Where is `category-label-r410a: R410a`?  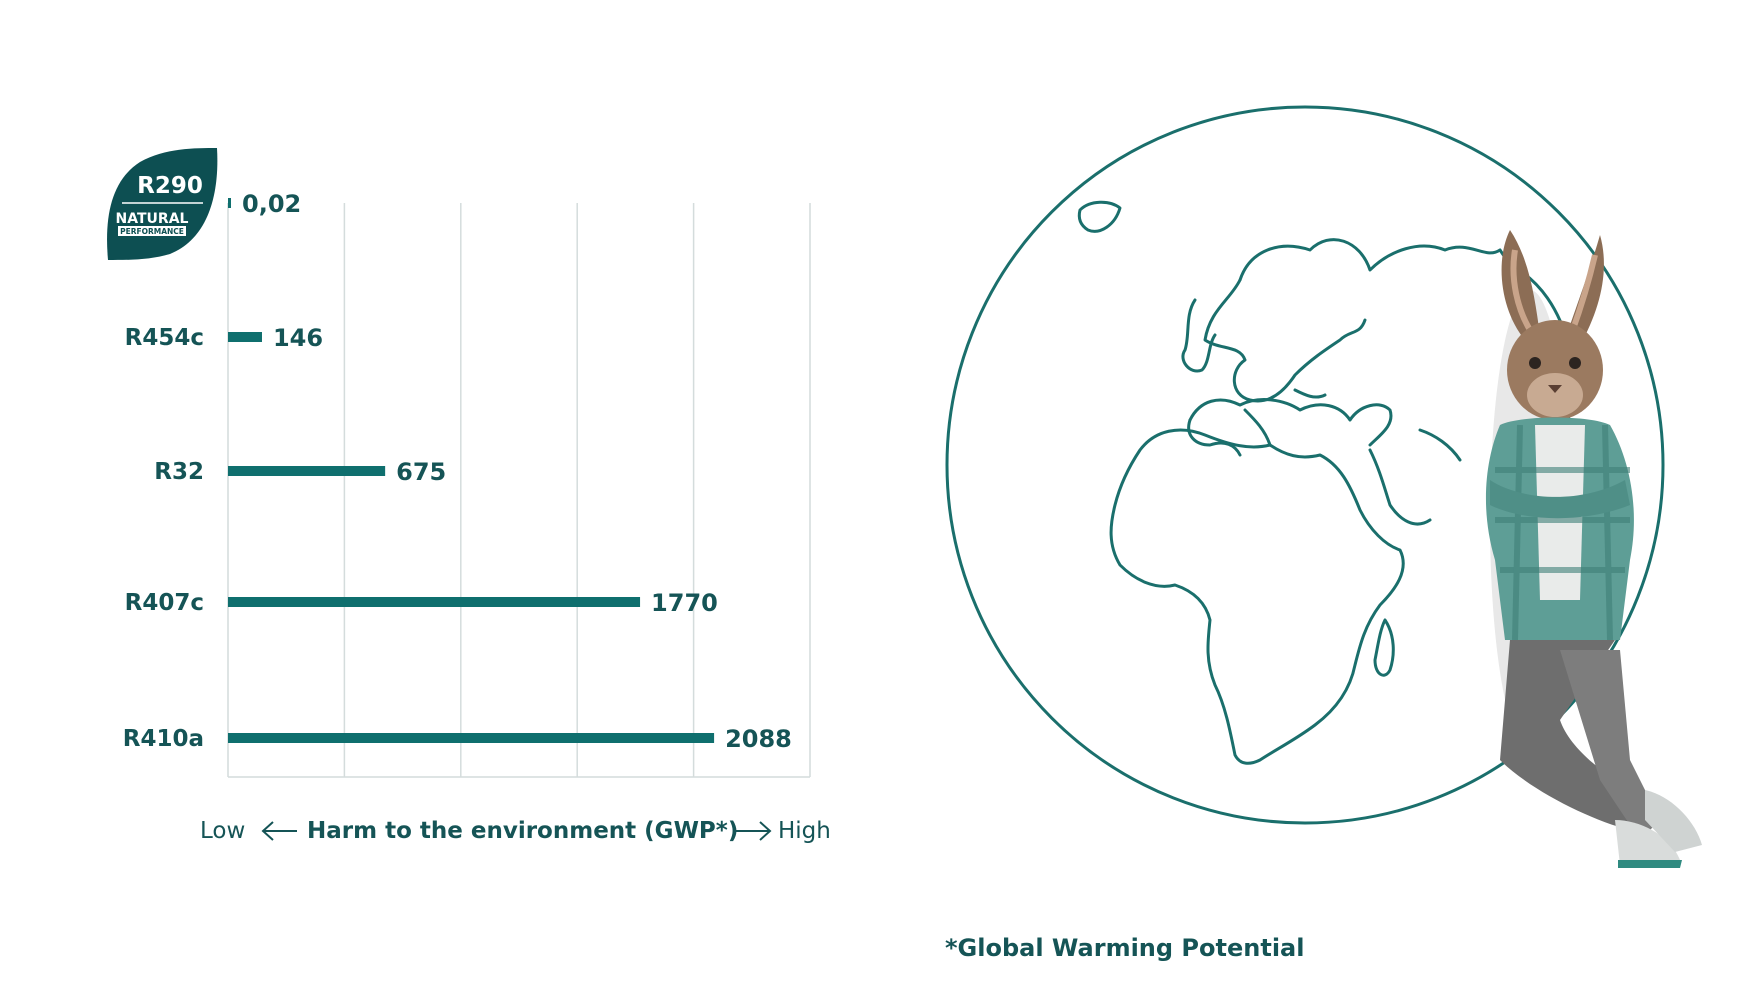 category-label-r410a: R410a is located at coordinates (163, 739).